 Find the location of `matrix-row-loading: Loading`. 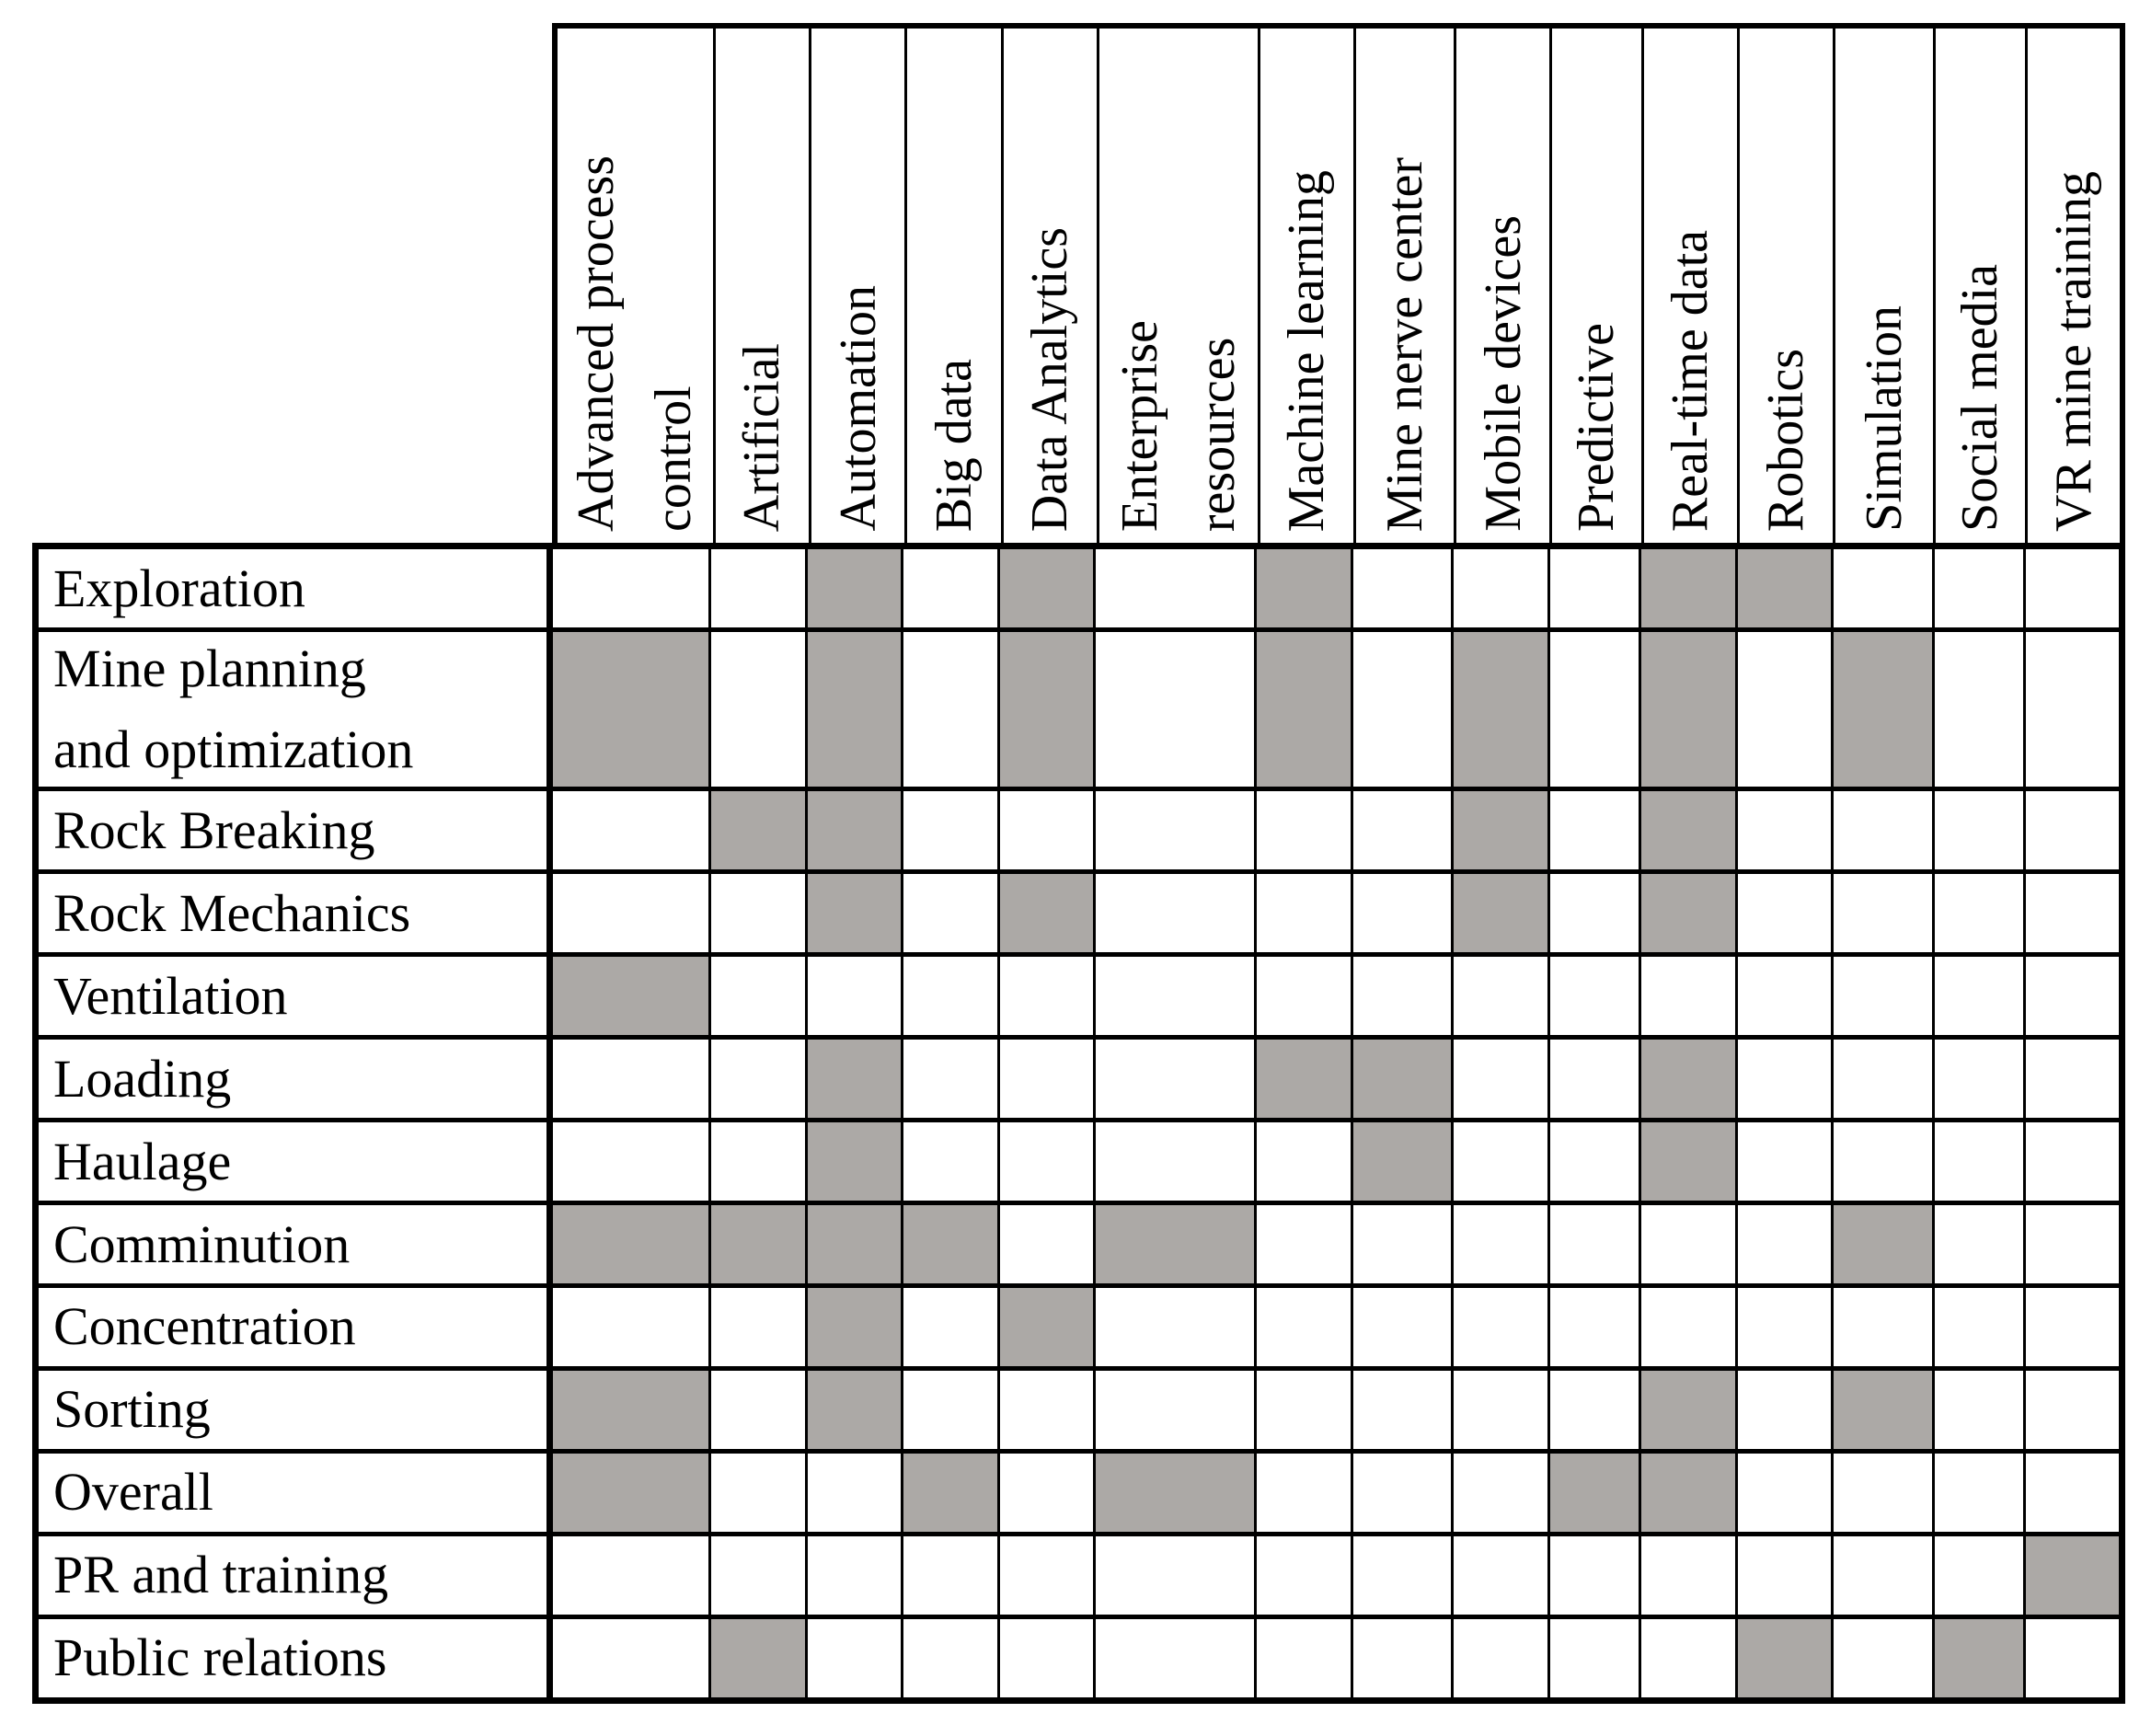

matrix-row-loading: Loading is located at coordinates (1079, 1077).